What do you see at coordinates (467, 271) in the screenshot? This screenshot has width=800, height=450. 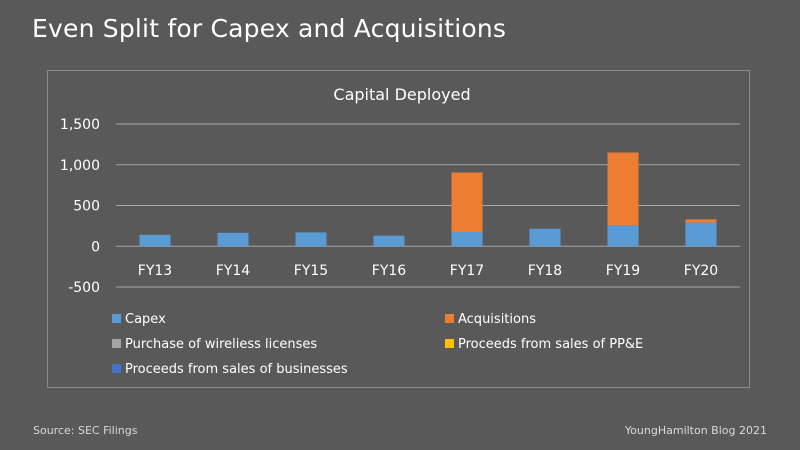 I see `x-tick-label: FY17` at bounding box center [467, 271].